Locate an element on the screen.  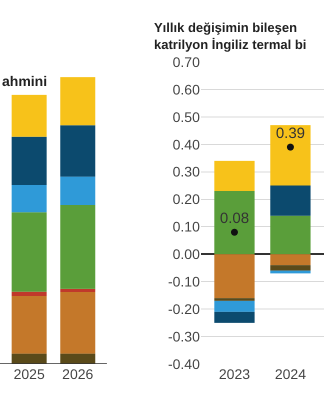
y-tick-label: -0.30 is located at coordinates (184, 336).